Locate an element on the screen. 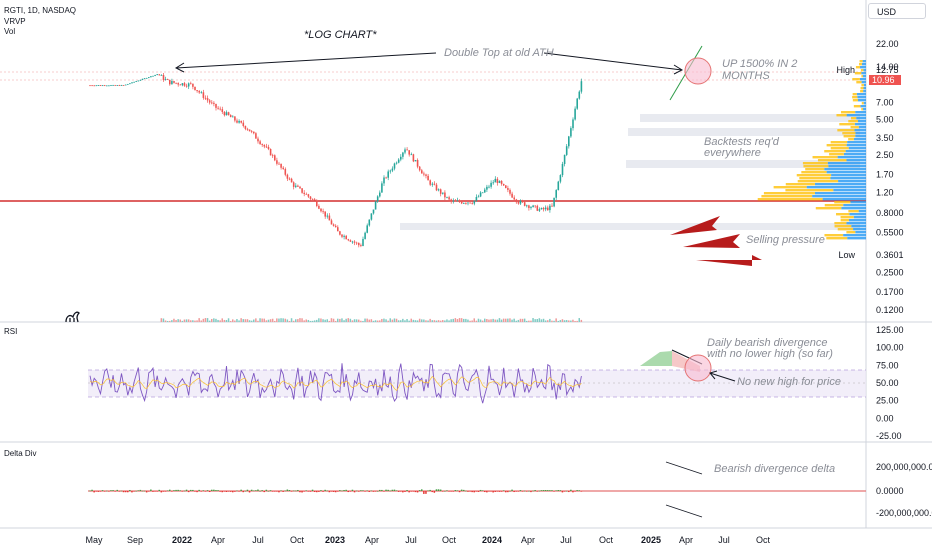 The image size is (932, 550). indicator-vrvp: VRVP is located at coordinates (15, 21).